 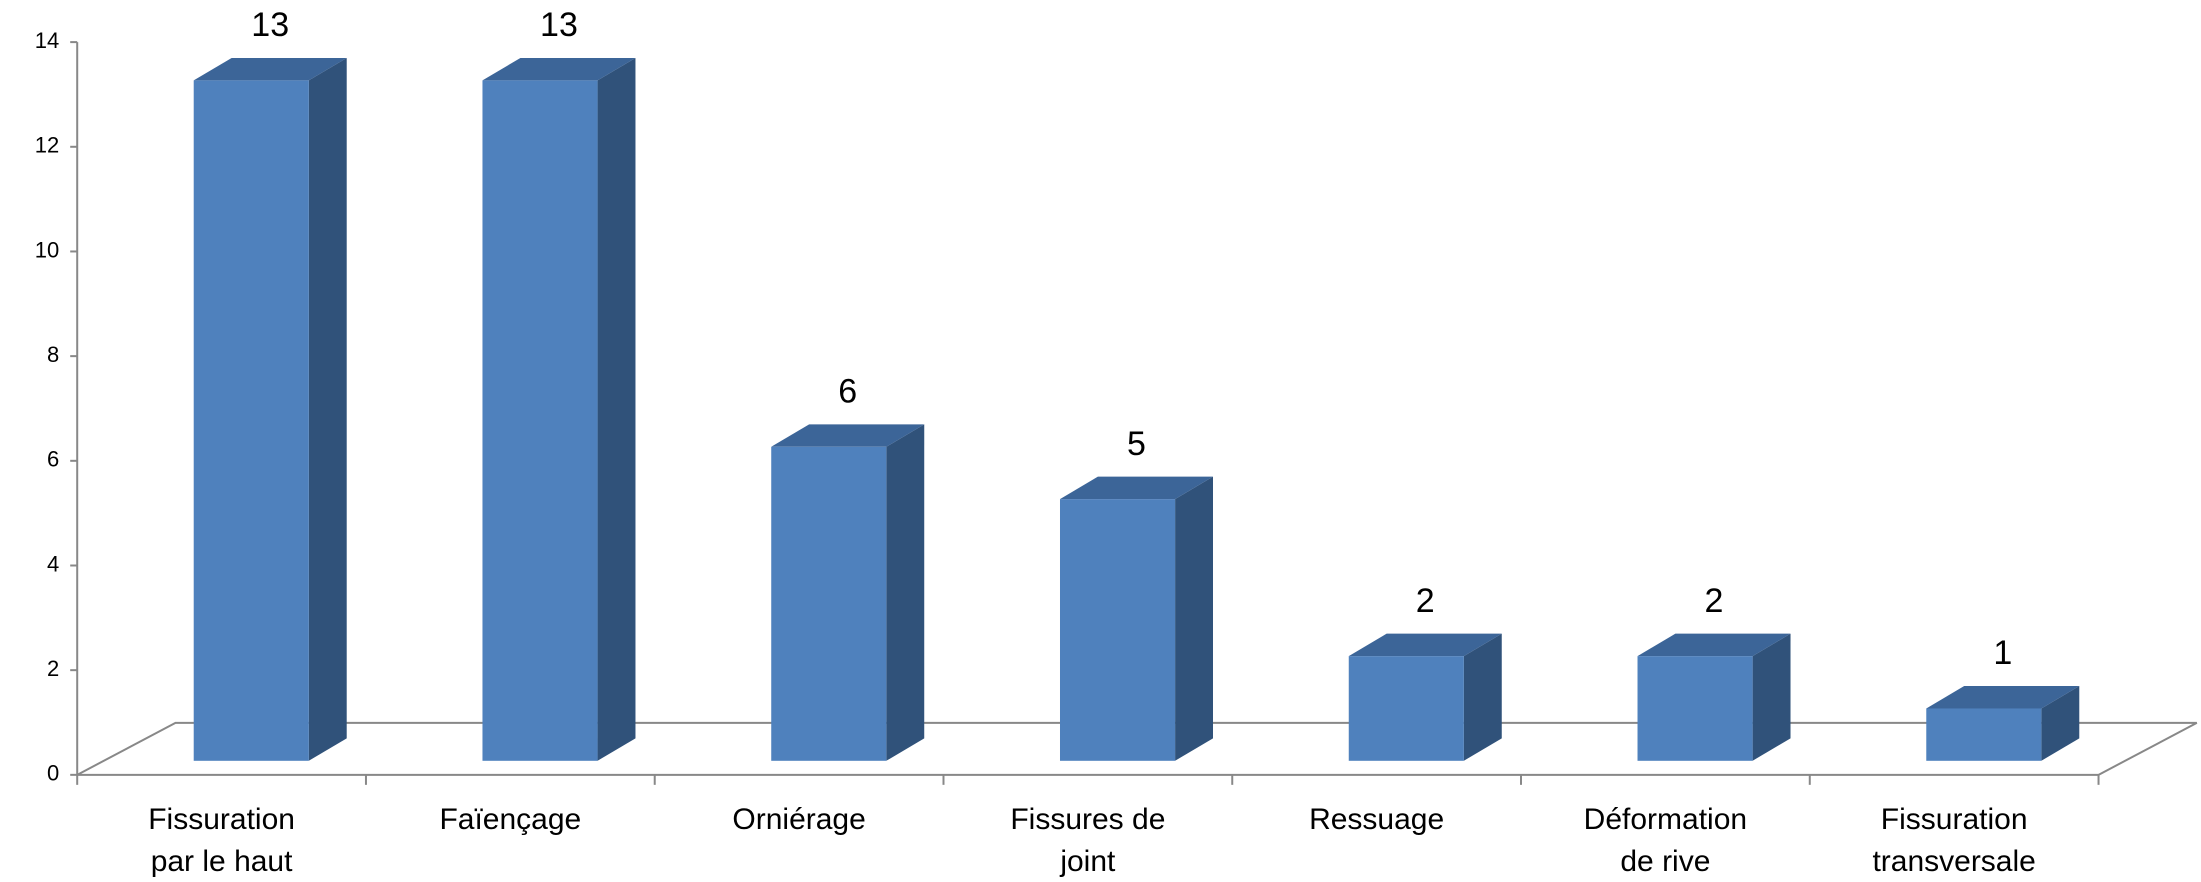 I want to click on x-tick-label: joint, so click(x=1087, y=861).